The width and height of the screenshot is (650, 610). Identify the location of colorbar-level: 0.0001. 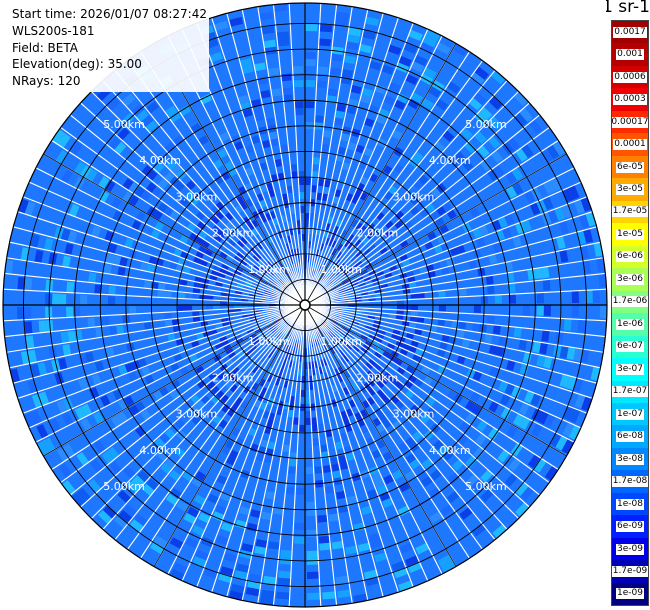
(630, 144).